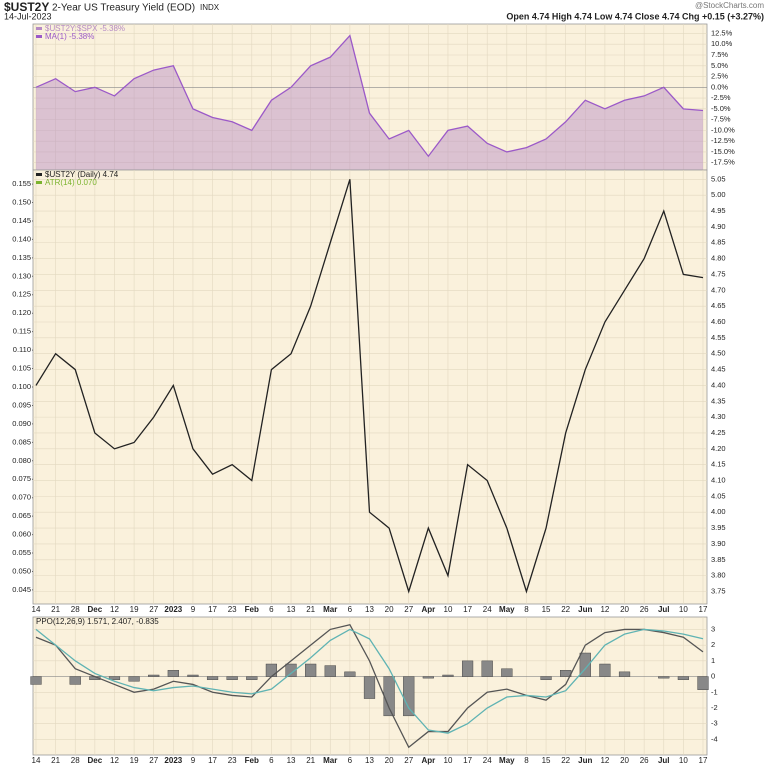 The image size is (768, 768). I want to click on y2-tick-label: 10.0%, so click(722, 43).